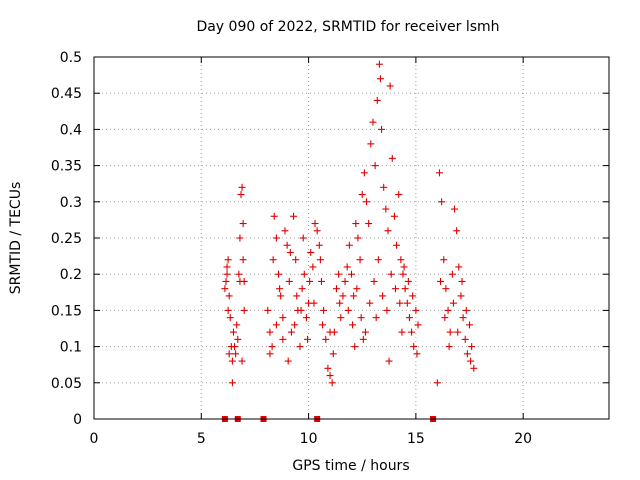 The height and width of the screenshot is (480, 640). What do you see at coordinates (66, 384) in the screenshot?
I see `y-tick-label: 0.05` at bounding box center [66, 384].